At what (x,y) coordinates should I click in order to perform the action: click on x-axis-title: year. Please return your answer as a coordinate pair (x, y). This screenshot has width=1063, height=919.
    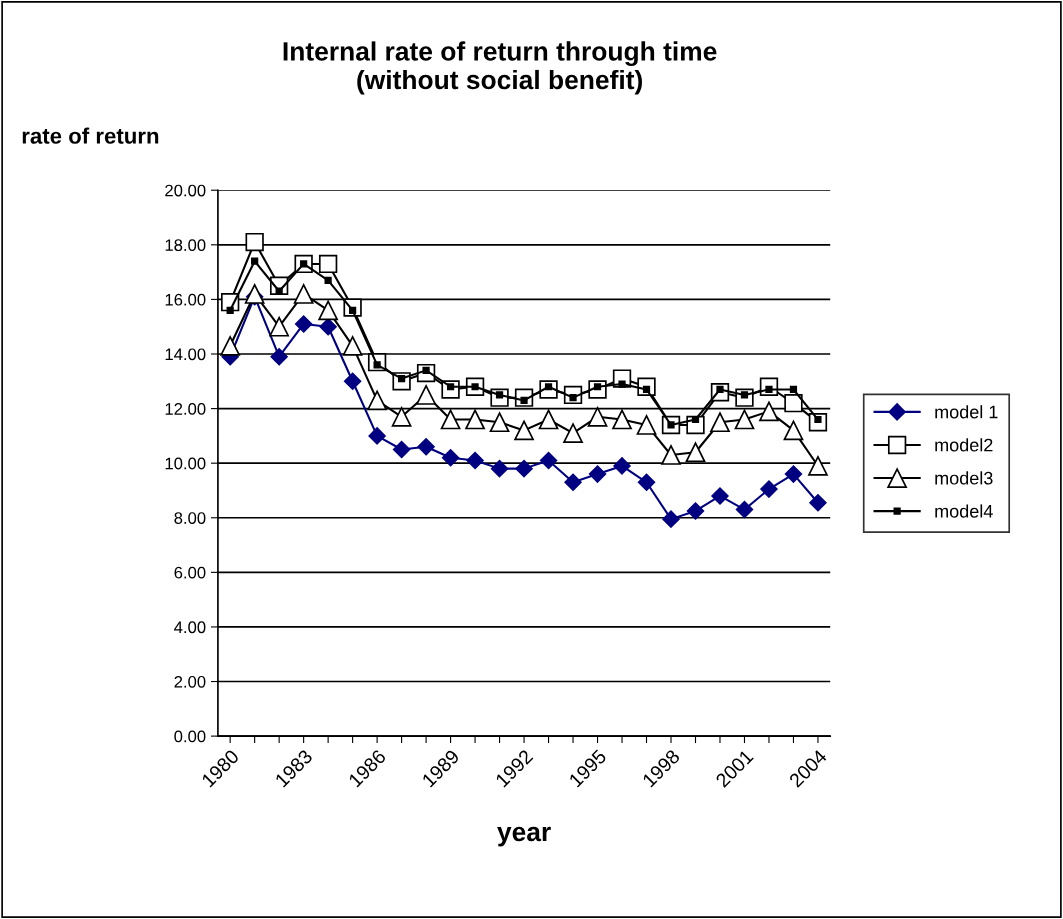
    Looking at the image, I should click on (524, 836).